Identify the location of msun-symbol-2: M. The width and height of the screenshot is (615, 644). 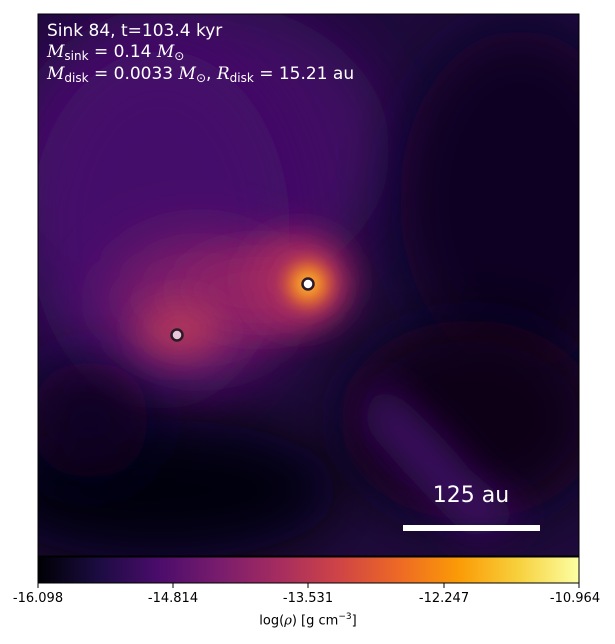
(187, 74).